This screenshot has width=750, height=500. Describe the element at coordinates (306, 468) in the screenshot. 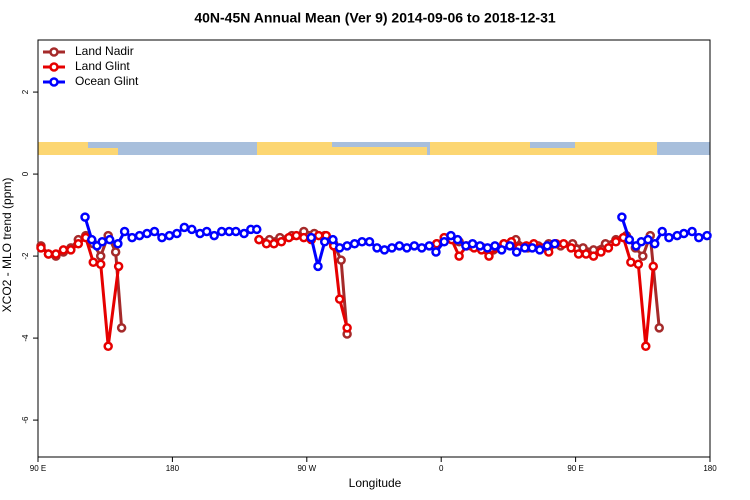

I see `x-tick-label: 90 W` at that location.